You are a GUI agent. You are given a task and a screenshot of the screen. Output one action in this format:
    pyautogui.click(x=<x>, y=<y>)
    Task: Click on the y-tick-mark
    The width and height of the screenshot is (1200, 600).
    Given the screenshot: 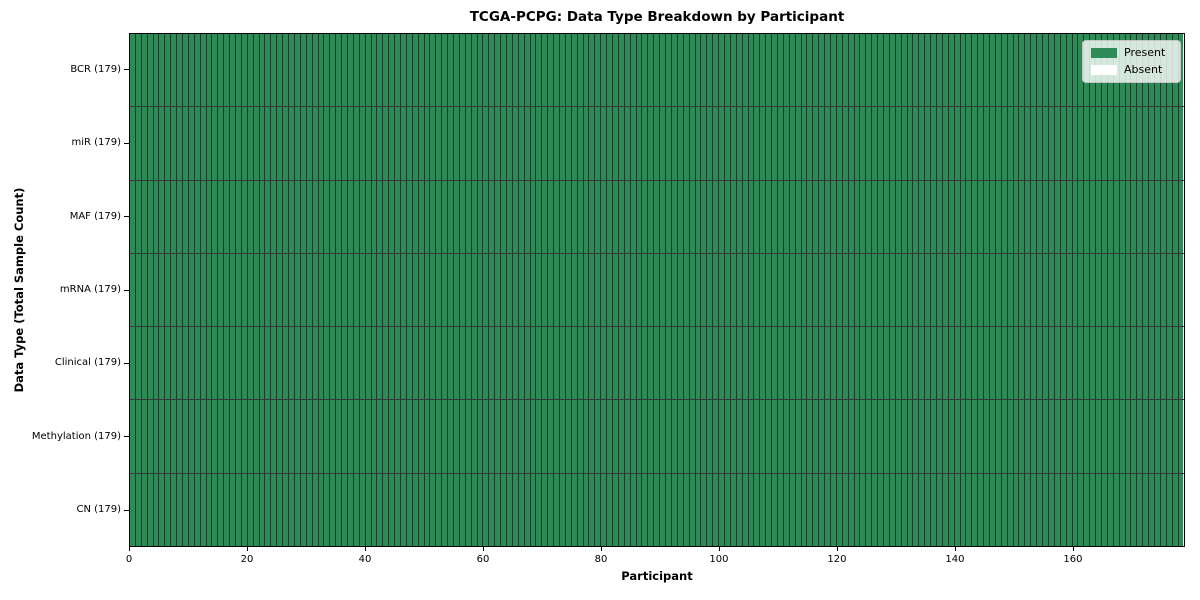 What is the action you would take?
    pyautogui.click(x=126, y=217)
    